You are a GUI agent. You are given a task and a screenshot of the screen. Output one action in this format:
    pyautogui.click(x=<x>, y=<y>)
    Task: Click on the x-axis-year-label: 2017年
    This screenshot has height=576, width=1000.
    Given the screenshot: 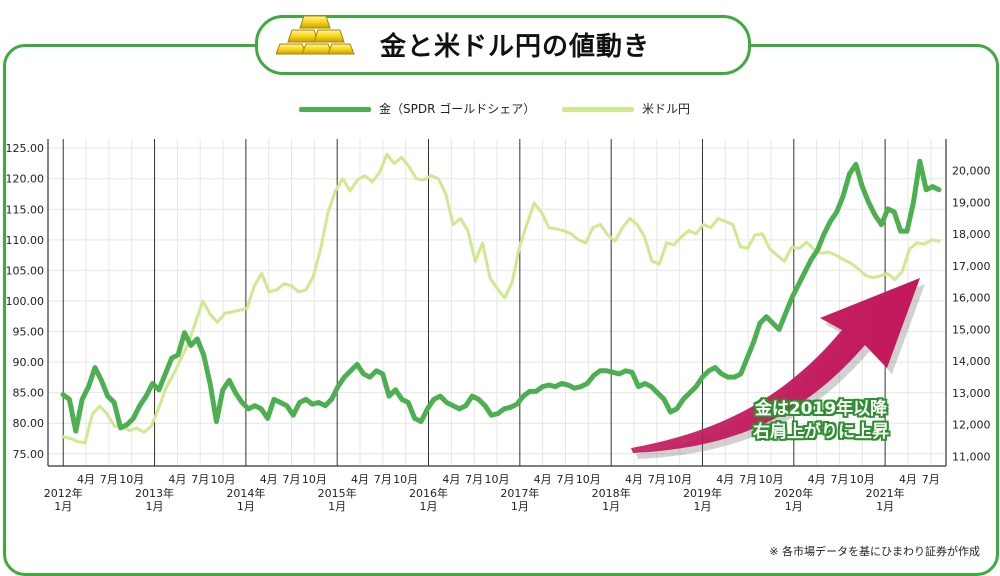 What is the action you would take?
    pyautogui.click(x=519, y=493)
    